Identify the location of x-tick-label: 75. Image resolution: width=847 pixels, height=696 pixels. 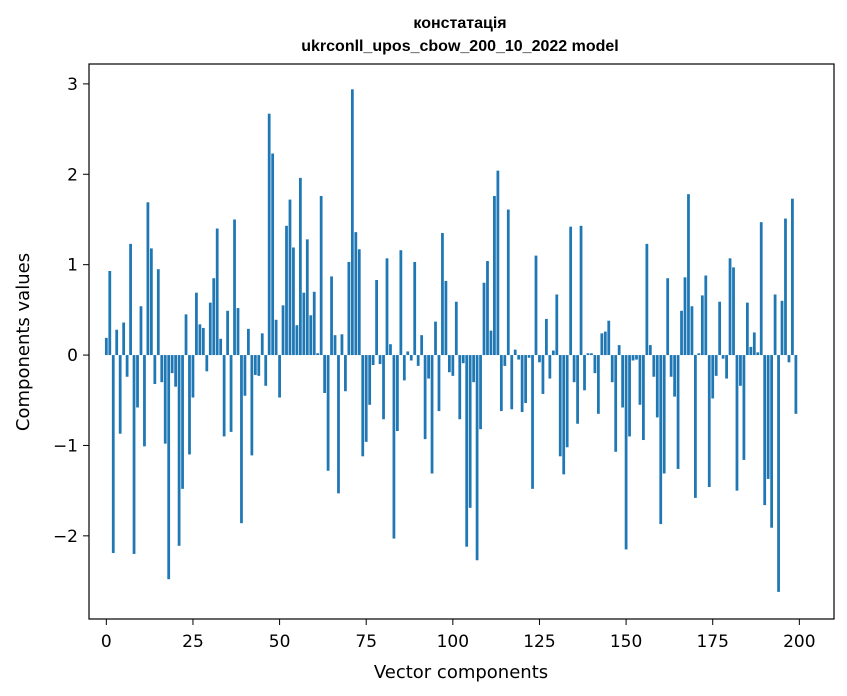
(366, 642).